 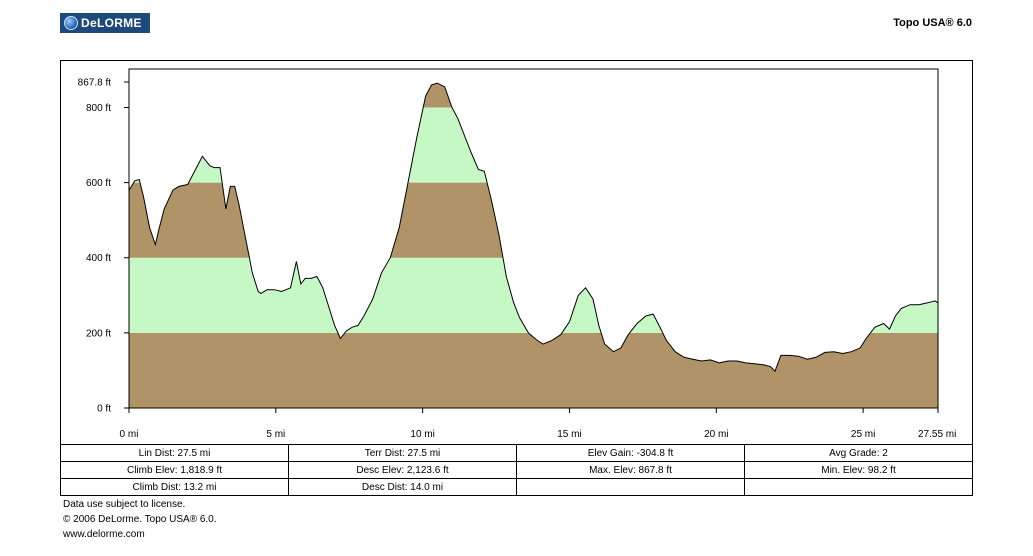 I want to click on x-tick-label: 25 mi, so click(x=863, y=434).